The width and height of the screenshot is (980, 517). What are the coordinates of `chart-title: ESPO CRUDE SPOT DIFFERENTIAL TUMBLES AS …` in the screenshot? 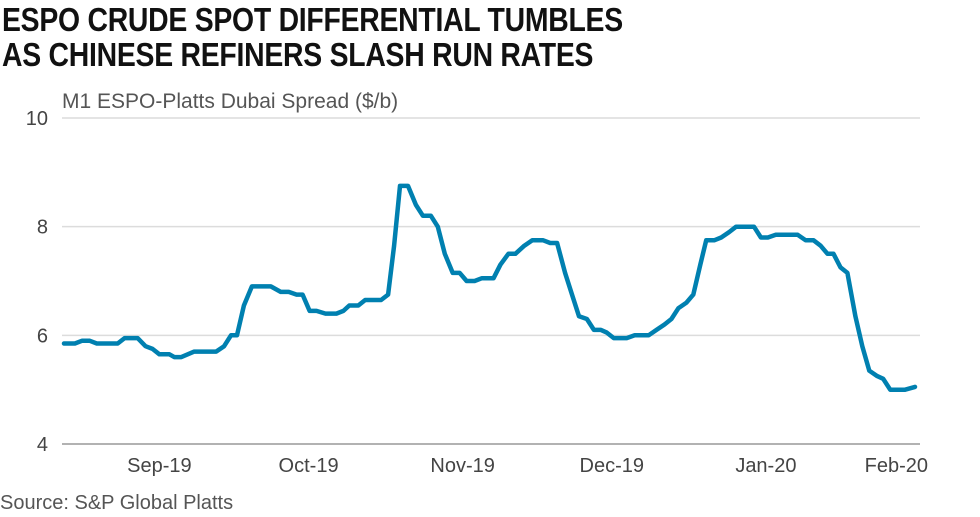 It's located at (312, 37).